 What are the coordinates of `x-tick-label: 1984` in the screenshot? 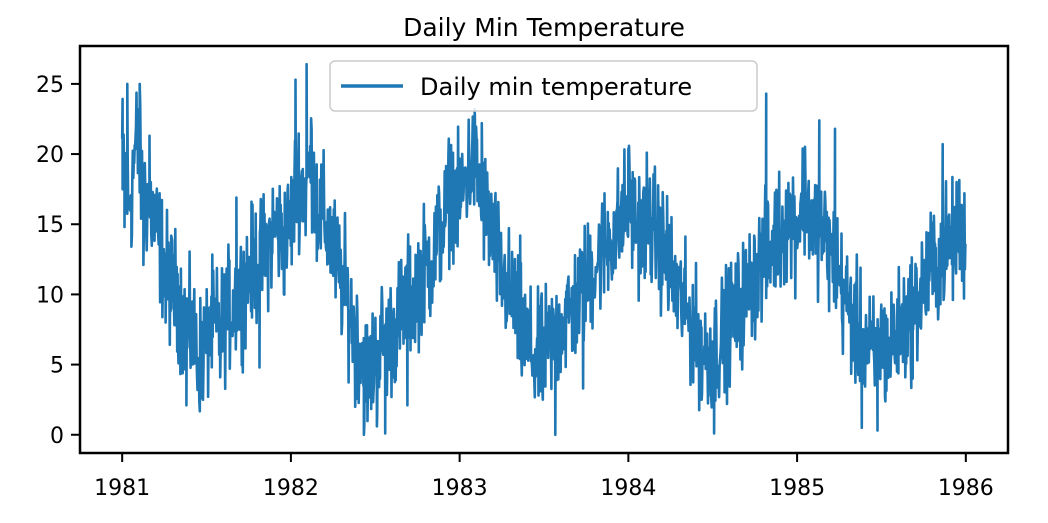 It's located at (628, 488).